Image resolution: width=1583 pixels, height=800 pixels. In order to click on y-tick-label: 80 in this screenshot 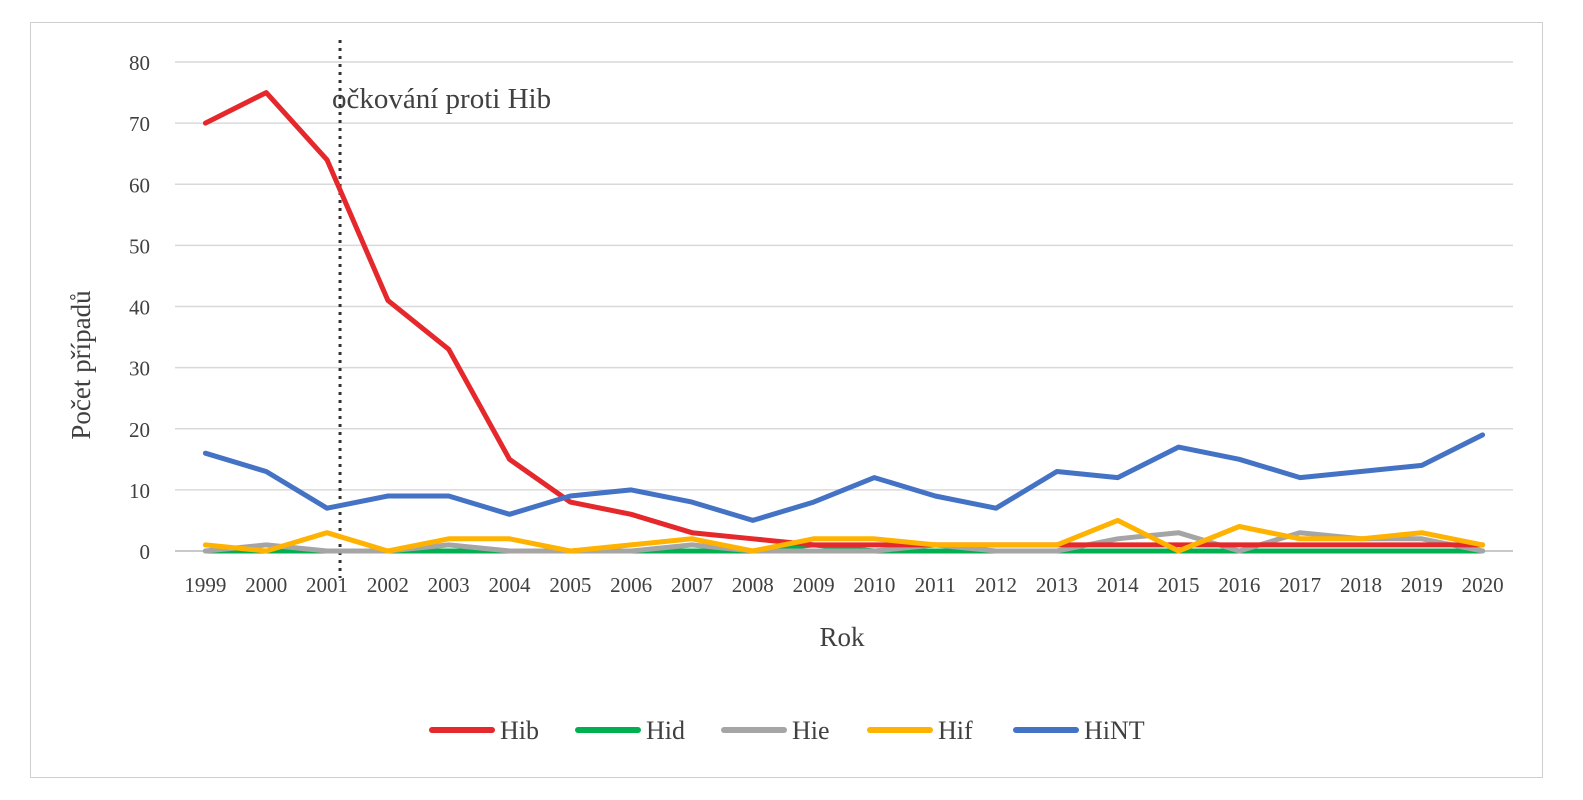, I will do `click(139, 63)`.